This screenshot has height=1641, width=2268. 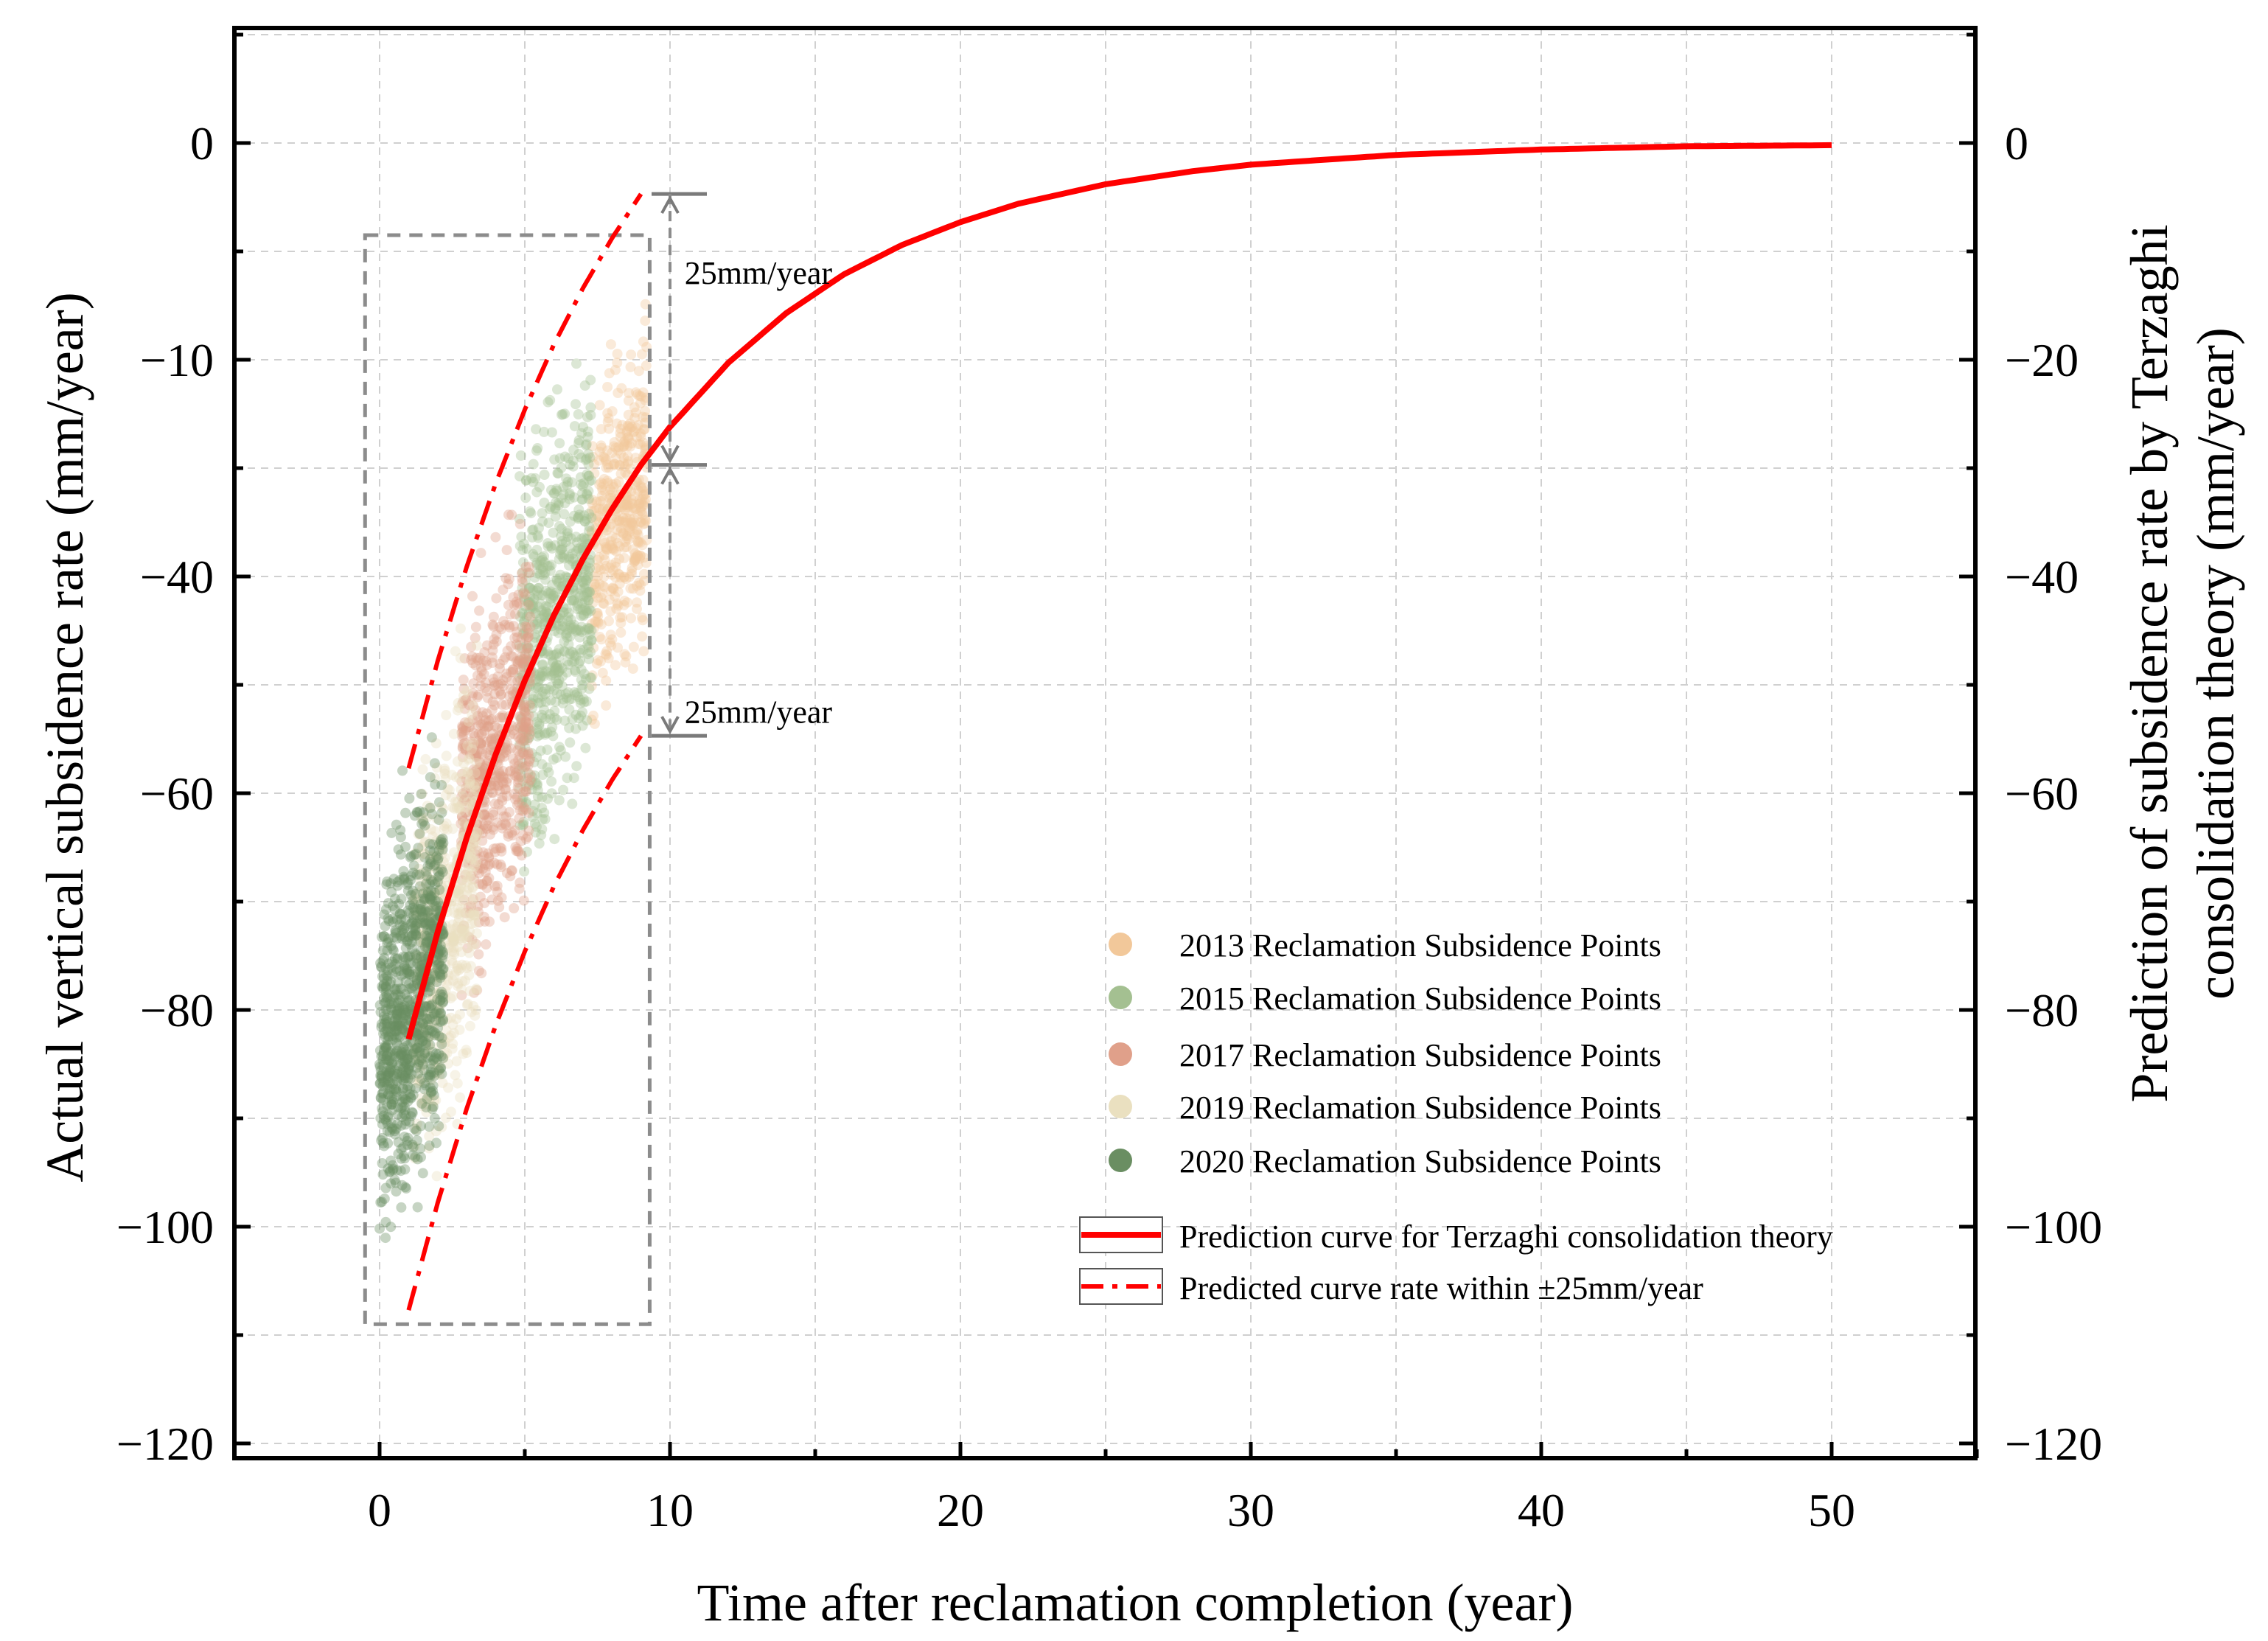 What do you see at coordinates (2042, 793) in the screenshot?
I see `y2-tick-label: −60` at bounding box center [2042, 793].